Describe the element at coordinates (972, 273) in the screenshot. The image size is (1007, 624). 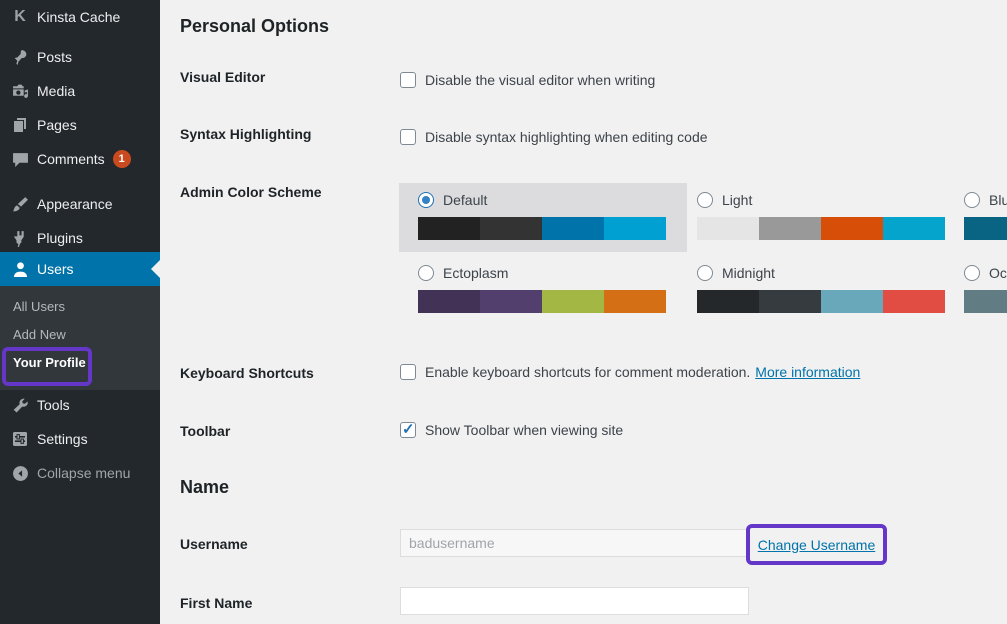
I see `scheme-ocean-radio` at that location.